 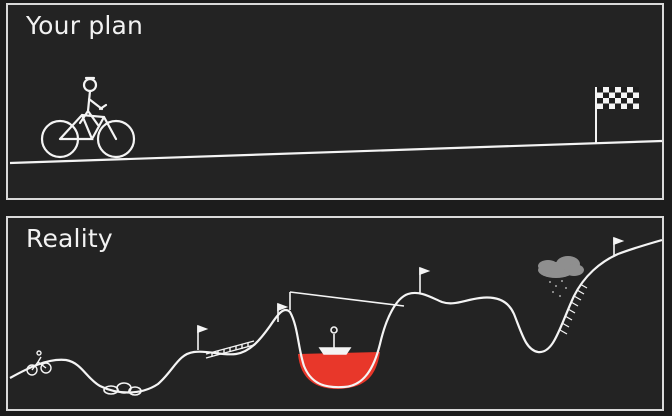 What do you see at coordinates (335, 152) in the screenshot?
I see `plan-road` at bounding box center [335, 152].